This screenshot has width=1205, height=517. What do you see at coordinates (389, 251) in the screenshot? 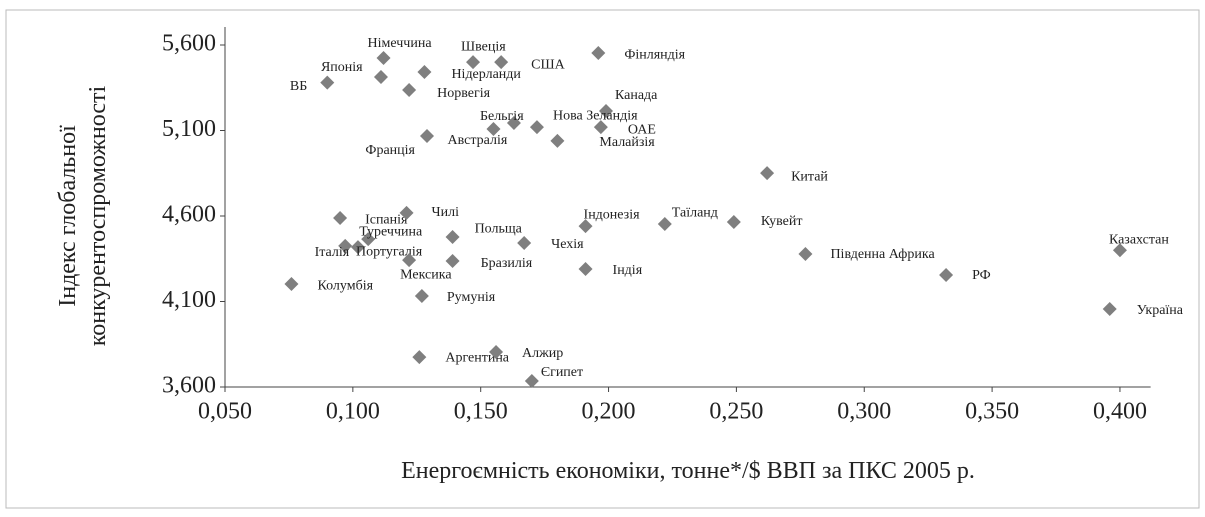
I see `point-label: Португалія` at bounding box center [389, 251].